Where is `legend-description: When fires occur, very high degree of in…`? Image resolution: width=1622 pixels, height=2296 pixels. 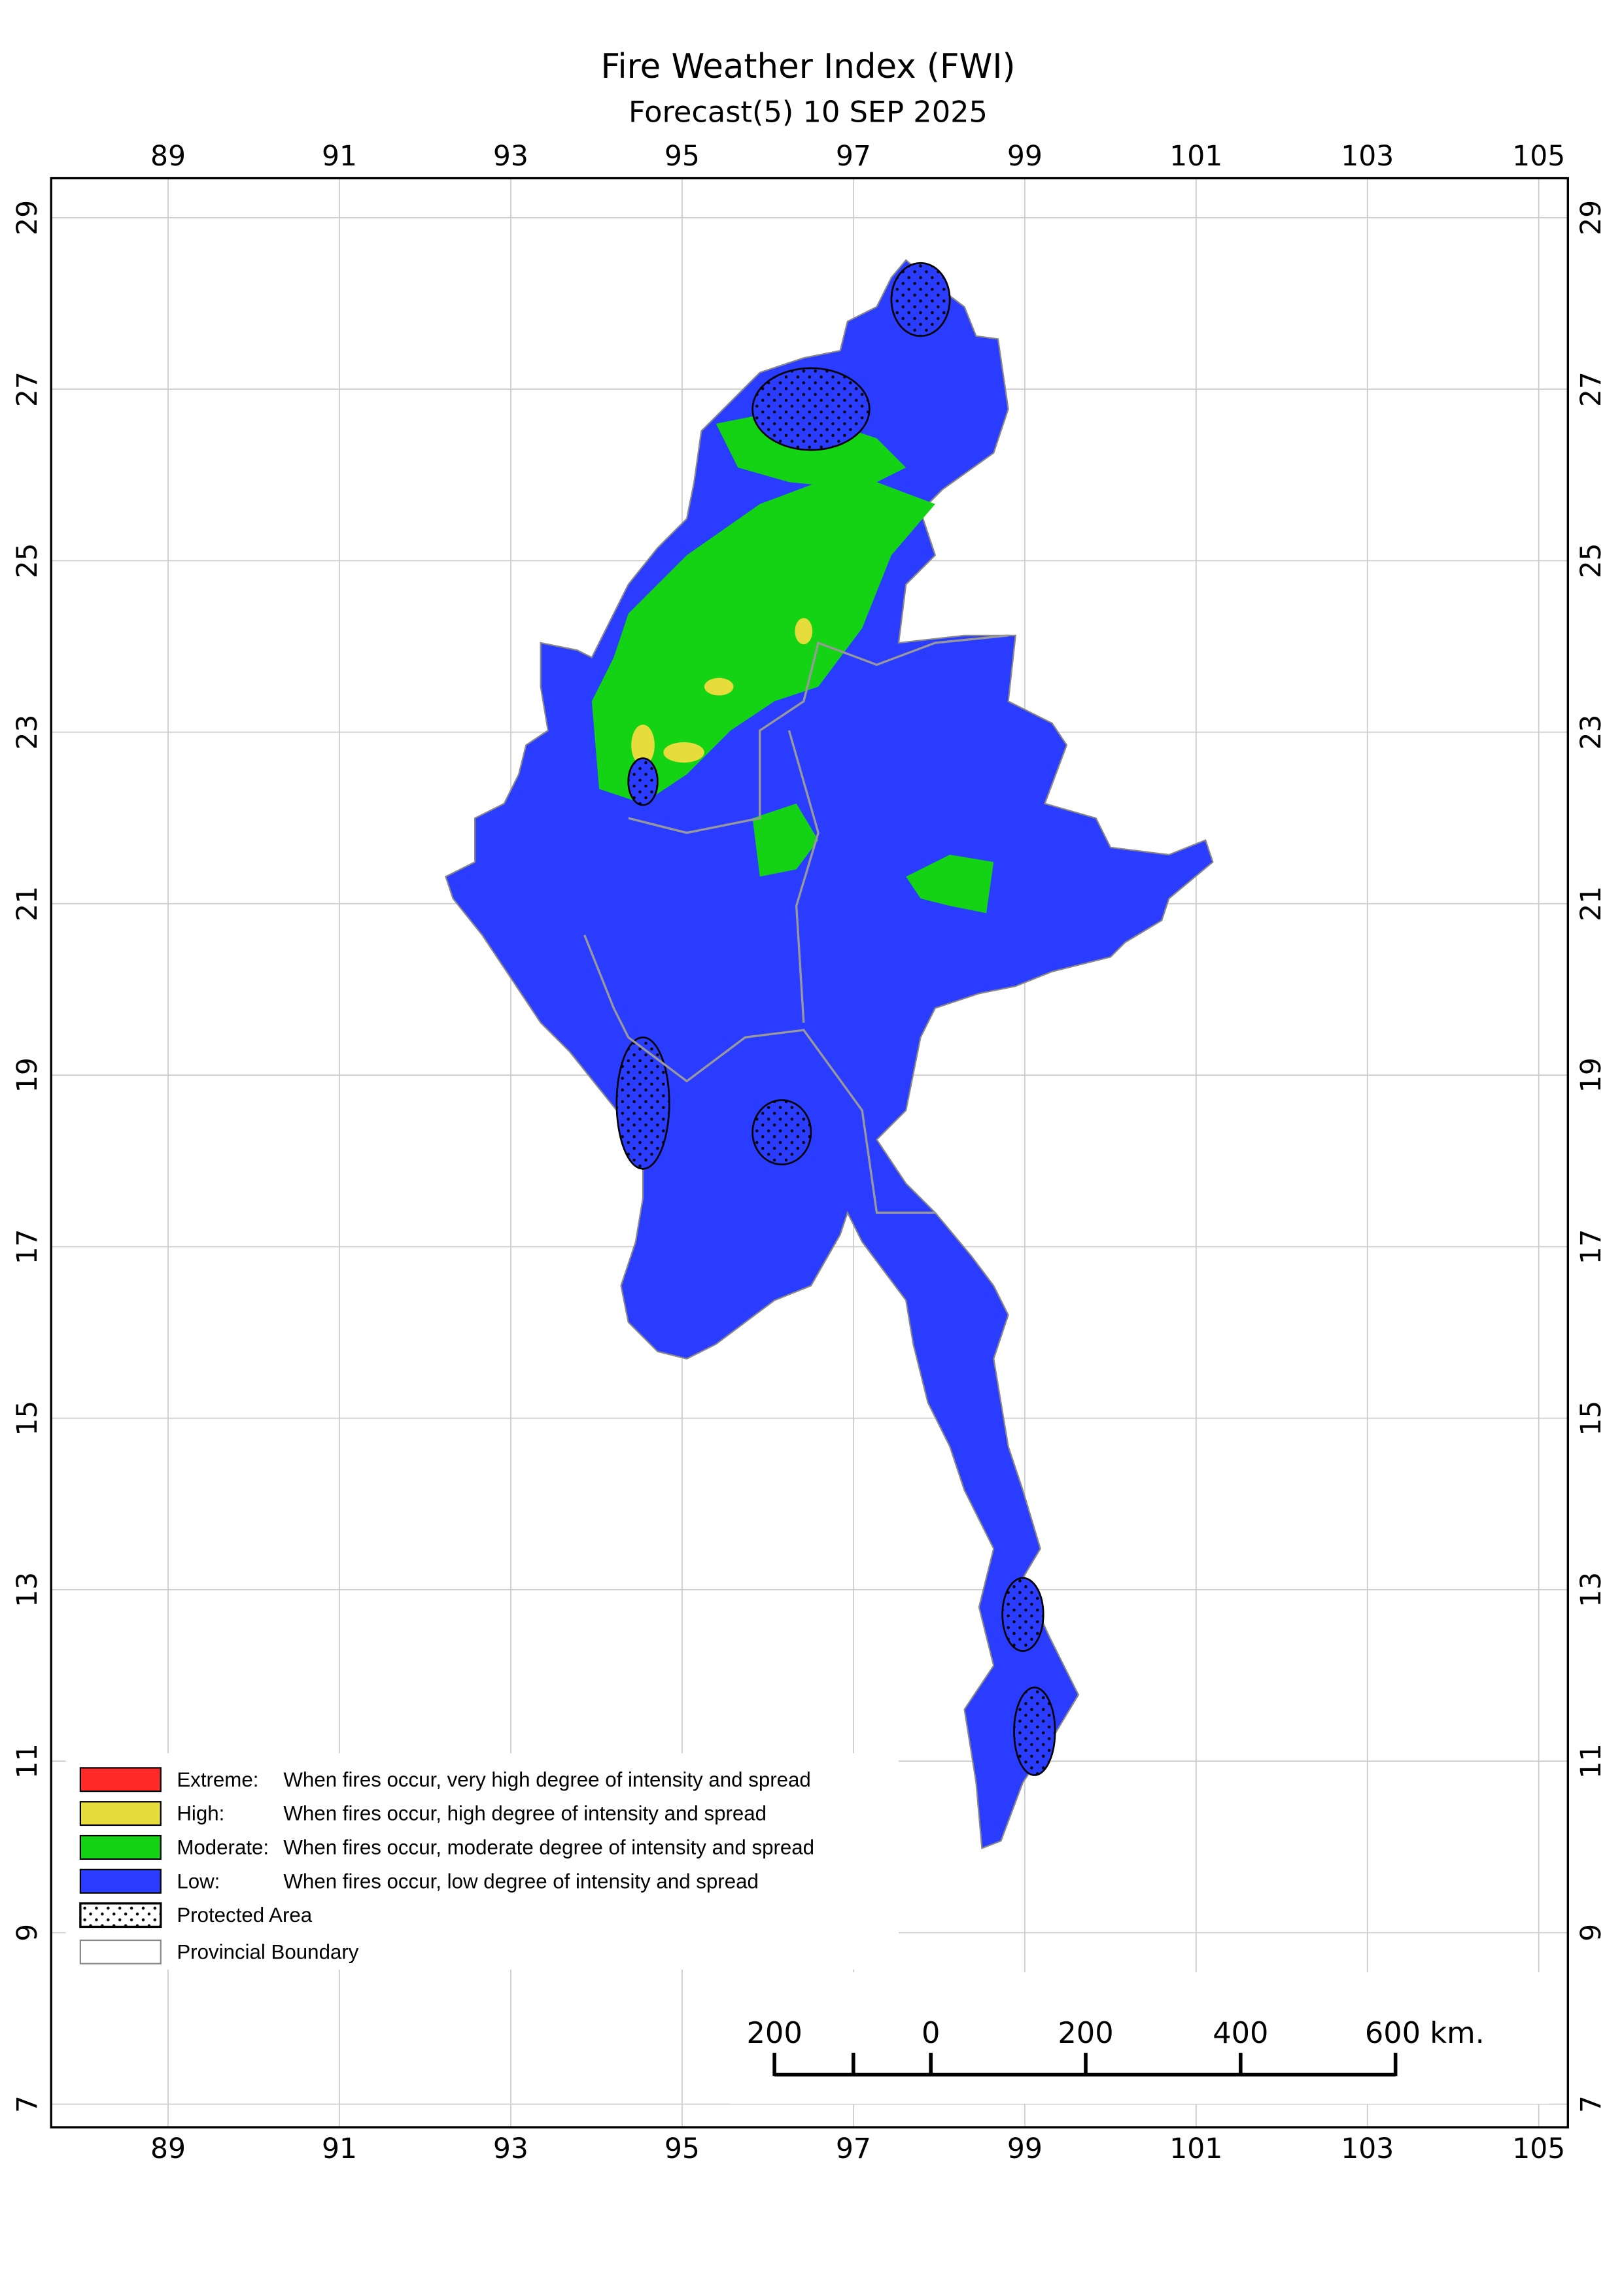
legend-description: When fires occur, very high degree of in… is located at coordinates (547, 1779).